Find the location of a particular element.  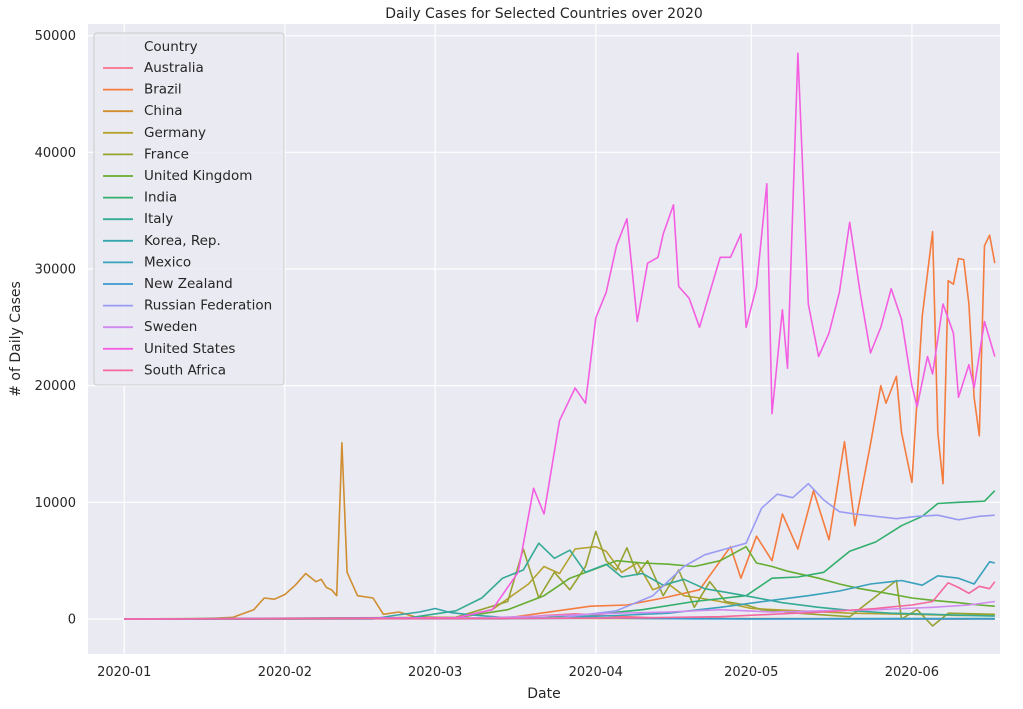

legend-label-south-africa: South Africa is located at coordinates (185, 370).